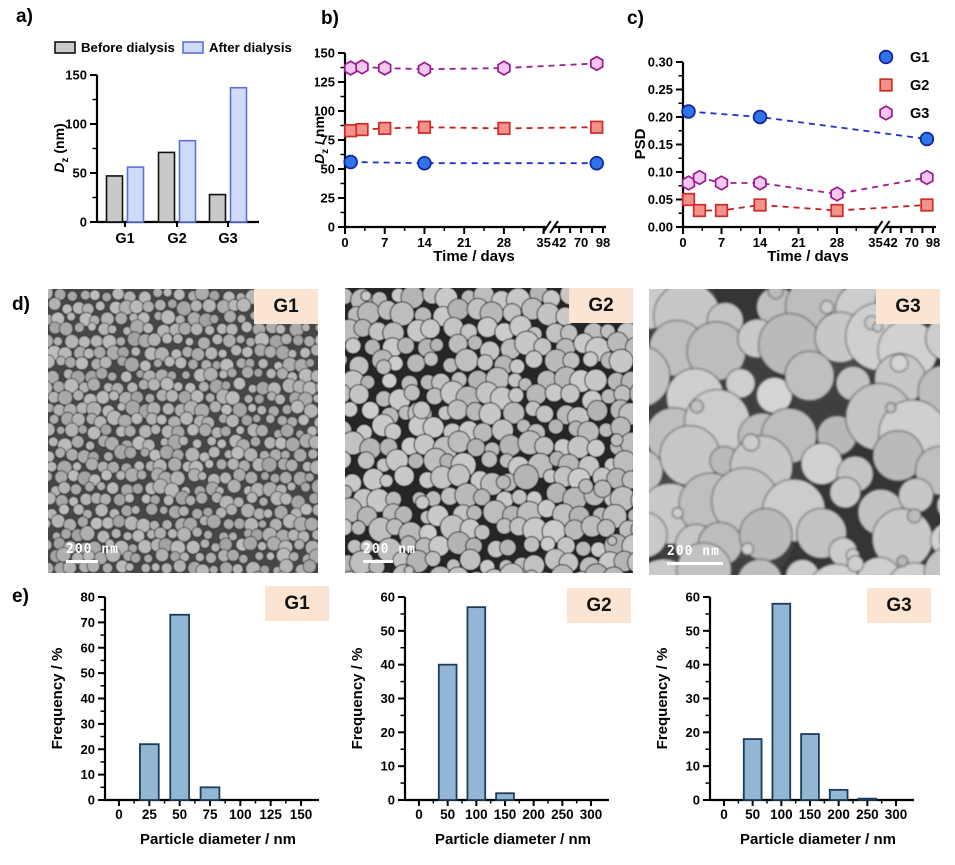 The width and height of the screenshot is (955, 865). What do you see at coordinates (173, 47) in the screenshot?
I see `legend: Before dialysis After dialysis` at bounding box center [173, 47].